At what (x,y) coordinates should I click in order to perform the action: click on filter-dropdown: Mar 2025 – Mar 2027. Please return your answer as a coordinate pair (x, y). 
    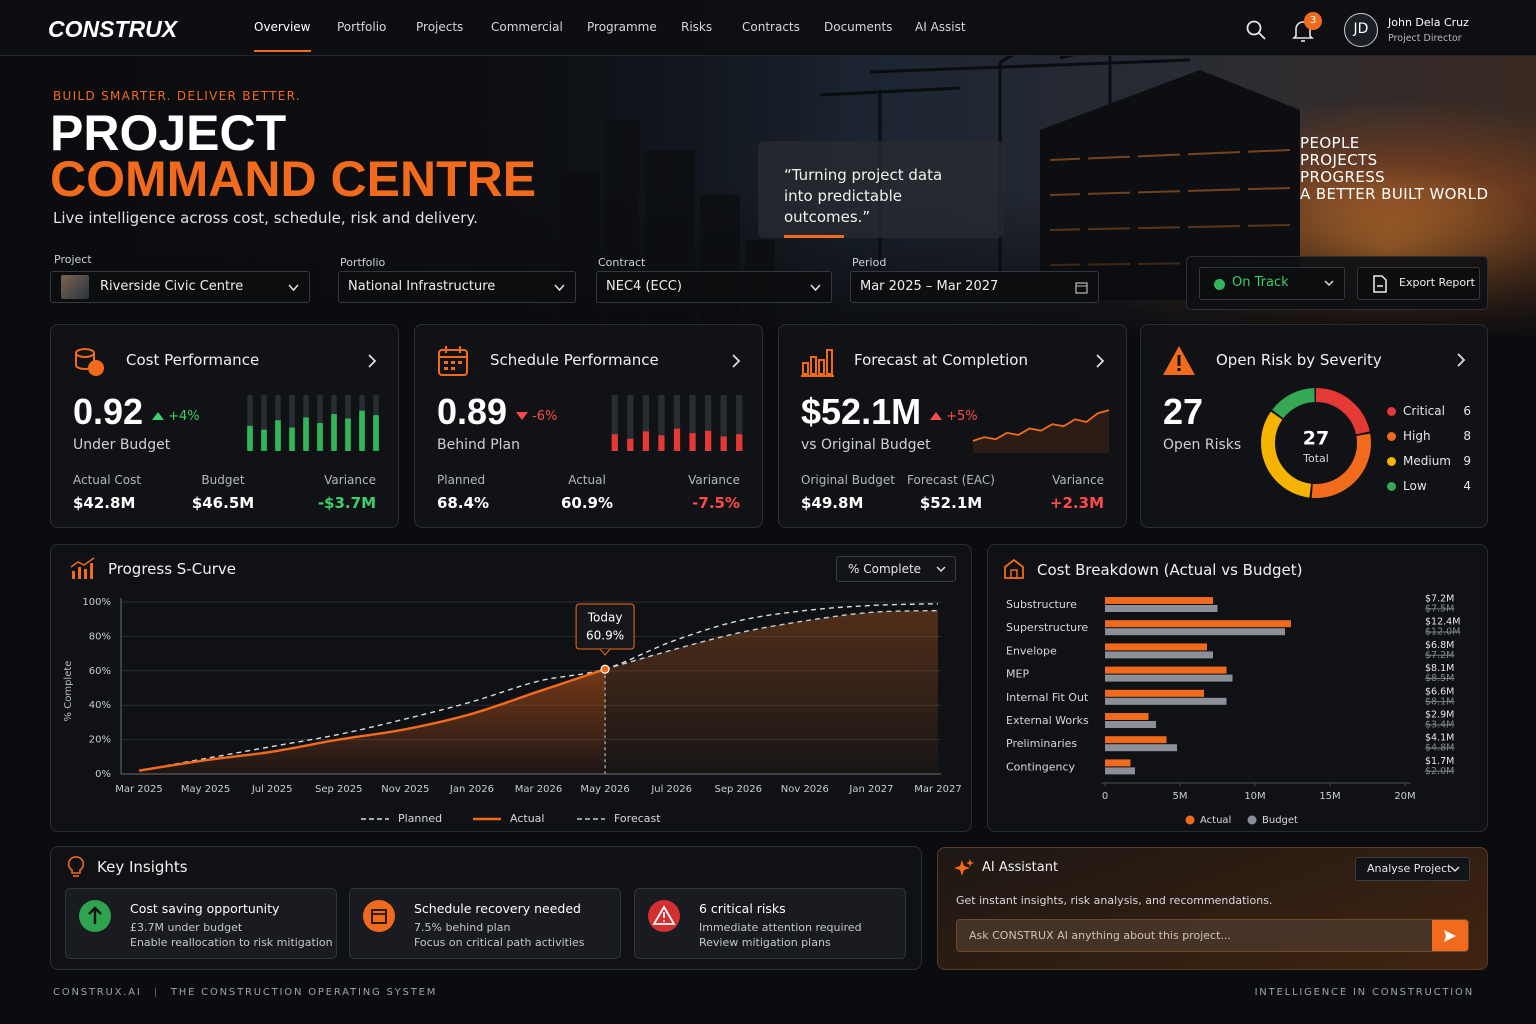
    Looking at the image, I should click on (974, 287).